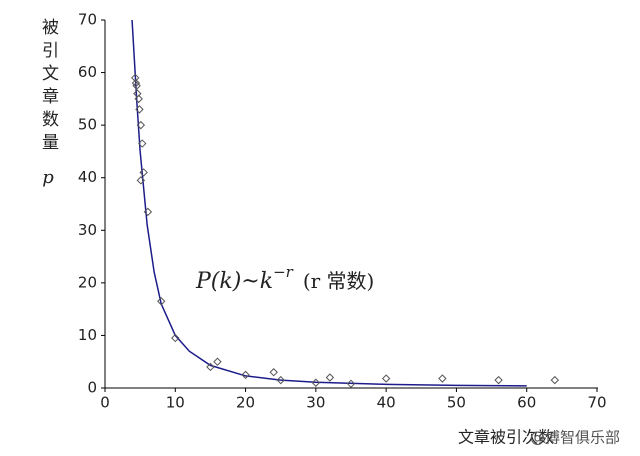 Image resolution: width=640 pixels, height=456 pixels. What do you see at coordinates (596, 403) in the screenshot?
I see `x-tick-label: 70` at bounding box center [596, 403].